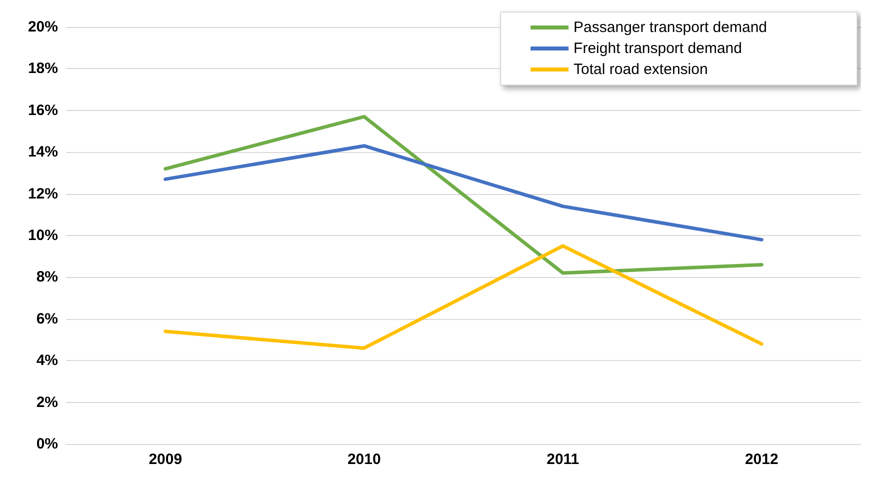  I want to click on y-tick-label: 8%, so click(47, 277).